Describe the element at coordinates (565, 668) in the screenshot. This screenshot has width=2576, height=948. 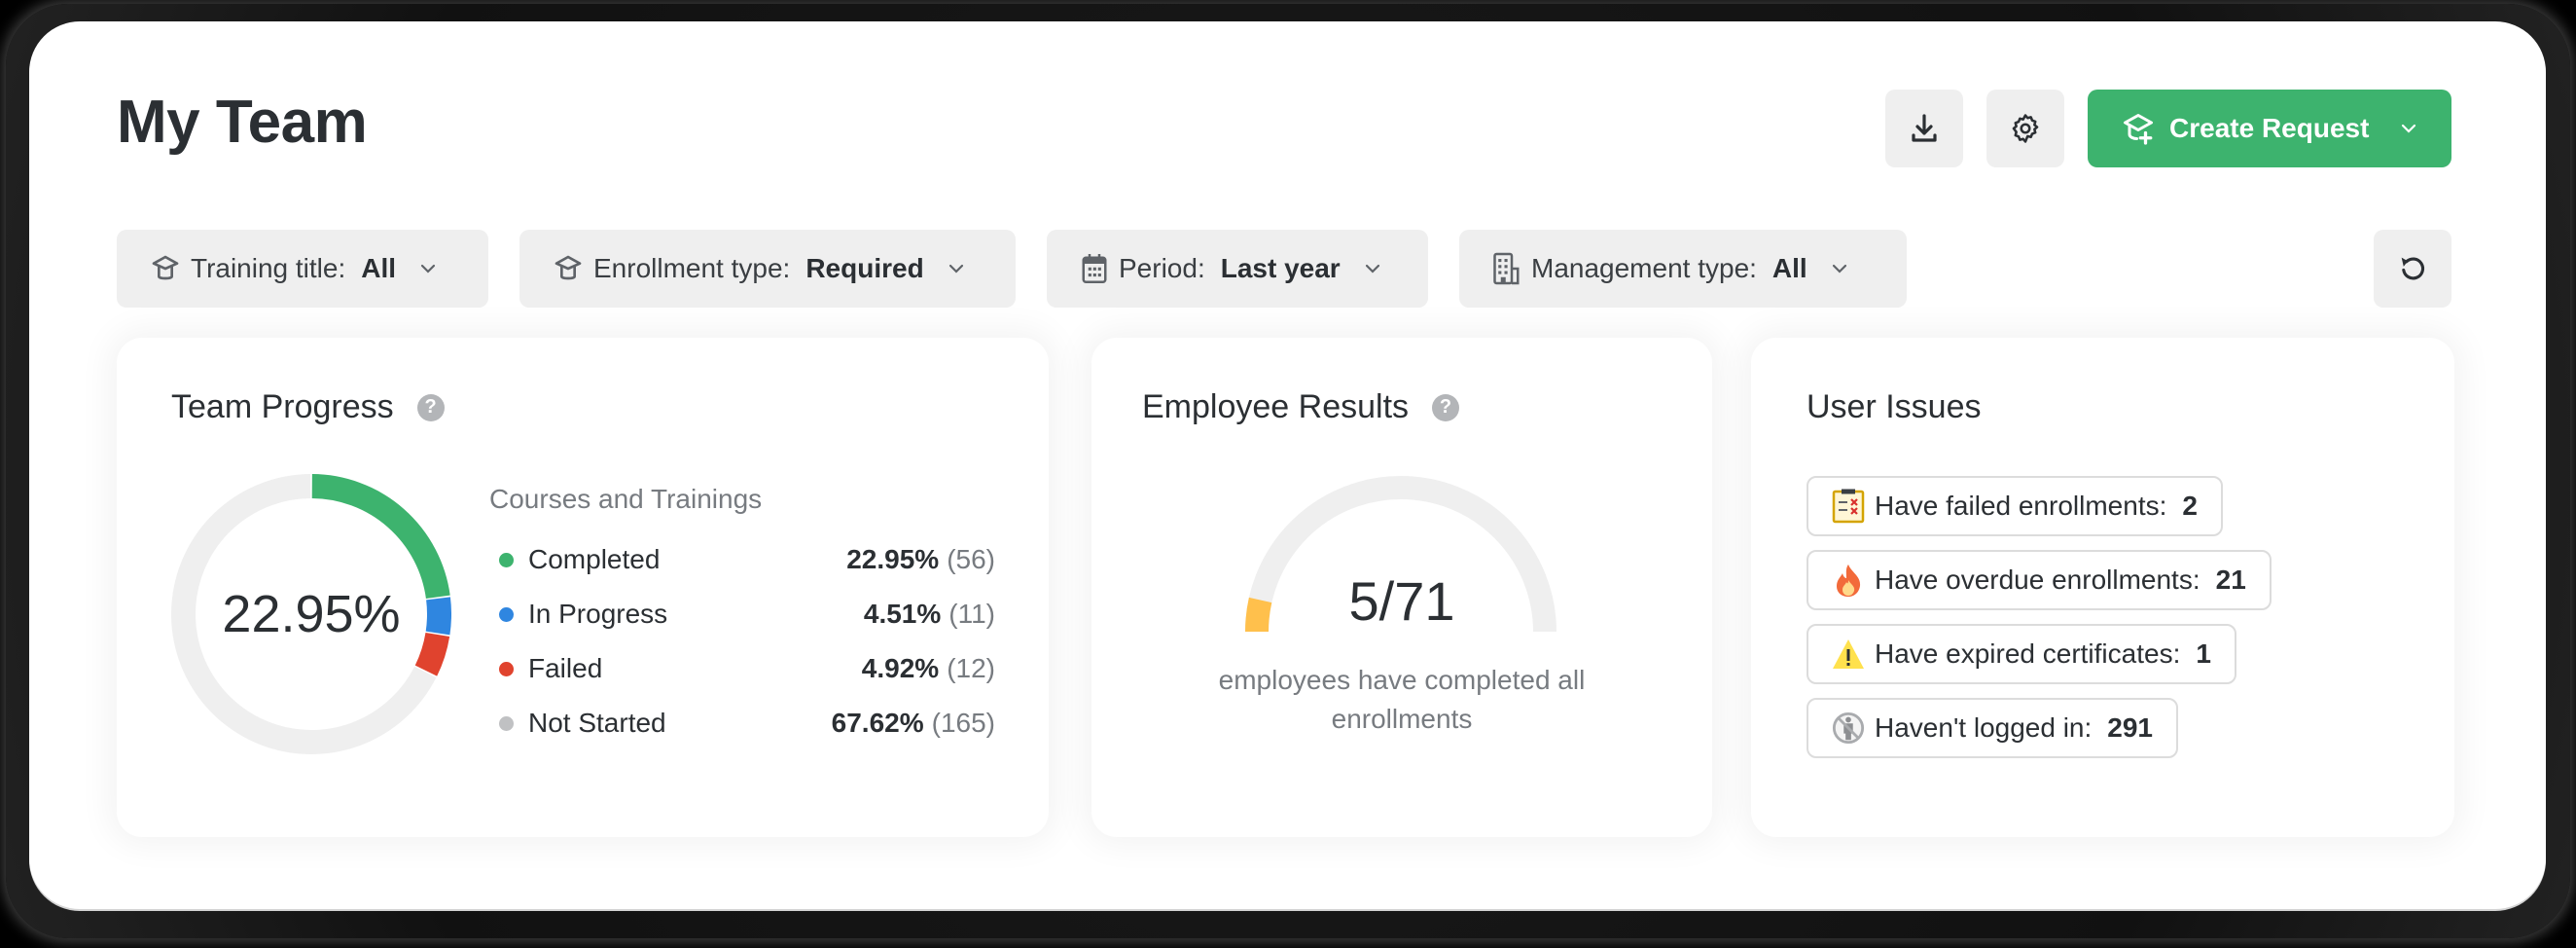
I see `legend-label: Failed` at that location.